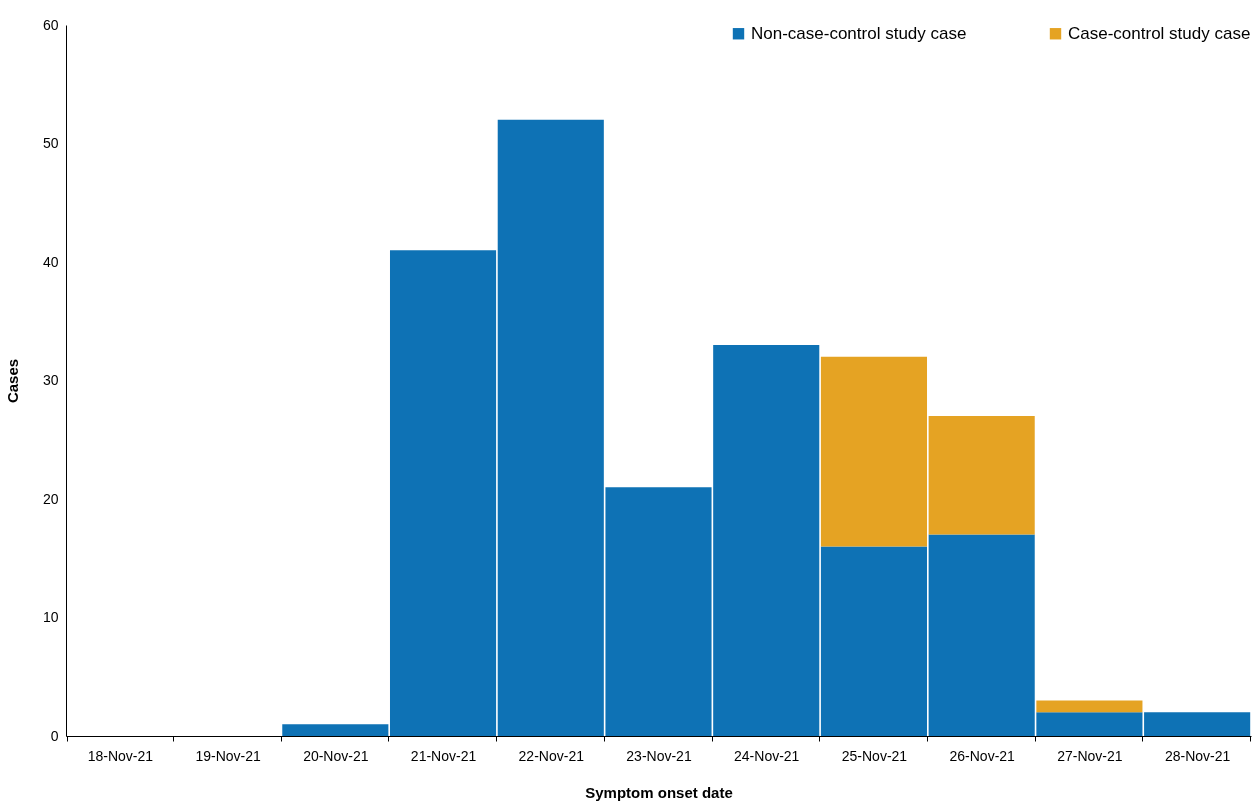 The width and height of the screenshot is (1253, 805). I want to click on x-tick-label: 22-Nov-21, so click(551, 755).